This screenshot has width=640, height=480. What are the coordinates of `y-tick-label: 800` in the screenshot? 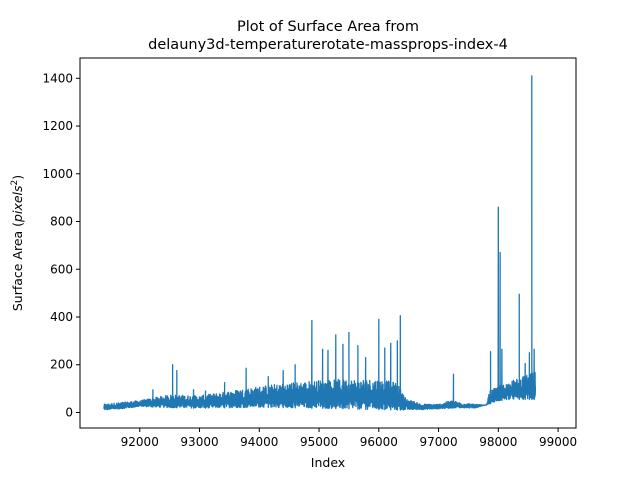 It's located at (61, 222).